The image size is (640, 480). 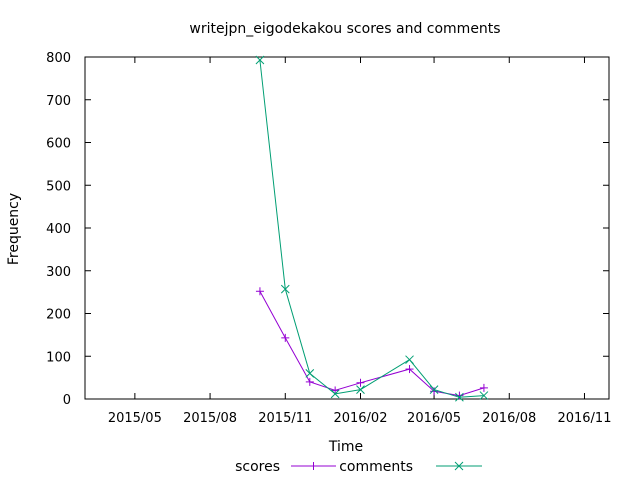 What do you see at coordinates (58, 315) in the screenshot?
I see `y-tick-label: 200` at bounding box center [58, 315].